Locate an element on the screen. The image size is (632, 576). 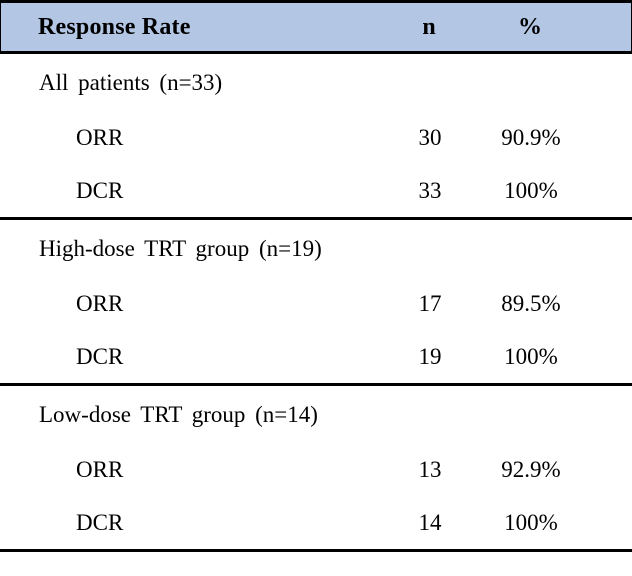
bottom-margin is located at coordinates (316, 557).